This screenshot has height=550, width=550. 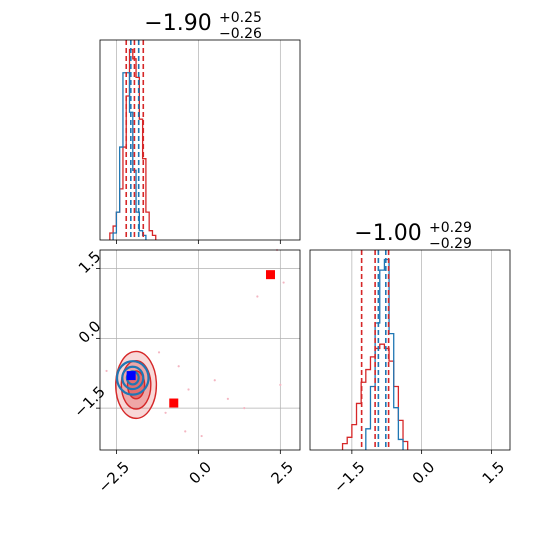 What do you see at coordinates (450, 228) in the screenshot?
I see `panel-title-upper: +0.29` at bounding box center [450, 228].